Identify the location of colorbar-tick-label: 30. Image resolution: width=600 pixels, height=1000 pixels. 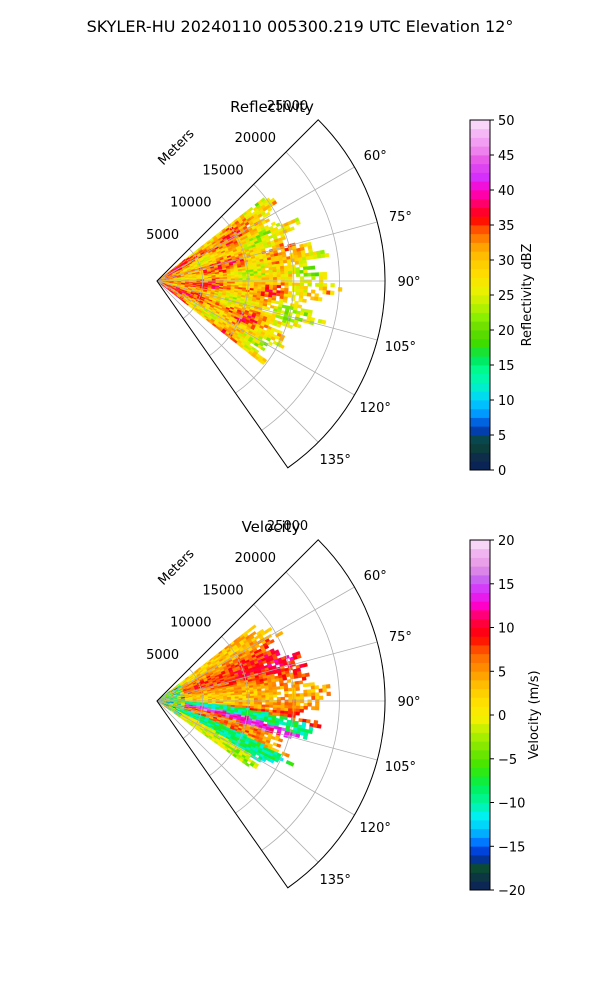
(506, 261).